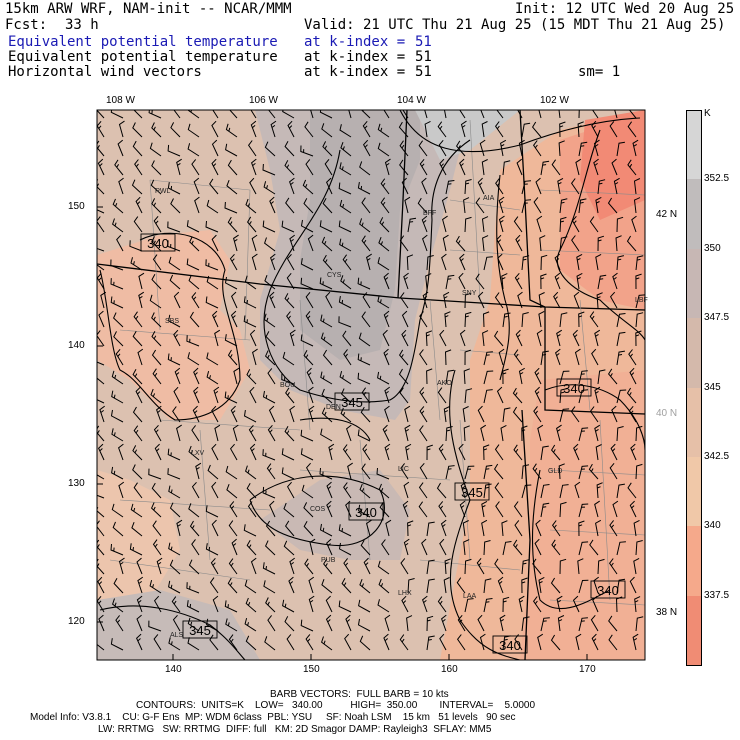 Image resolution: width=740 pixels, height=740 pixels. What do you see at coordinates (148, 9) in the screenshot?
I see `model-title: 15km ARW WRF, NAM-init -- NCAR/MMM` at bounding box center [148, 9].